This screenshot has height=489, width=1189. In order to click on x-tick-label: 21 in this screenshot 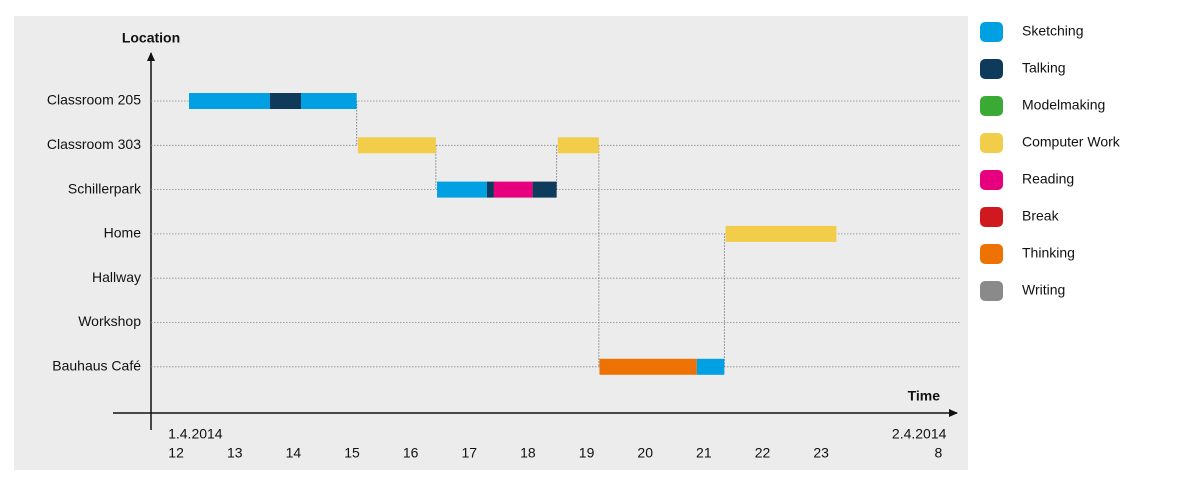, I will do `click(704, 453)`.